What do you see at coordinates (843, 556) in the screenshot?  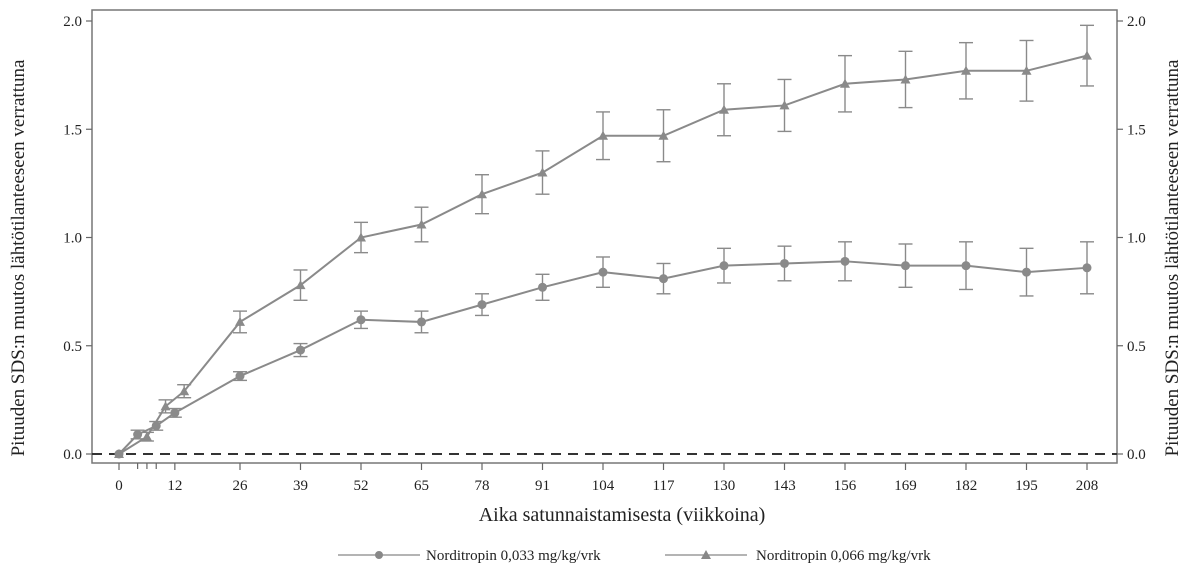 I see `legend-label-066: Norditropin 0,066 mg/kg/vrk` at bounding box center [843, 556].